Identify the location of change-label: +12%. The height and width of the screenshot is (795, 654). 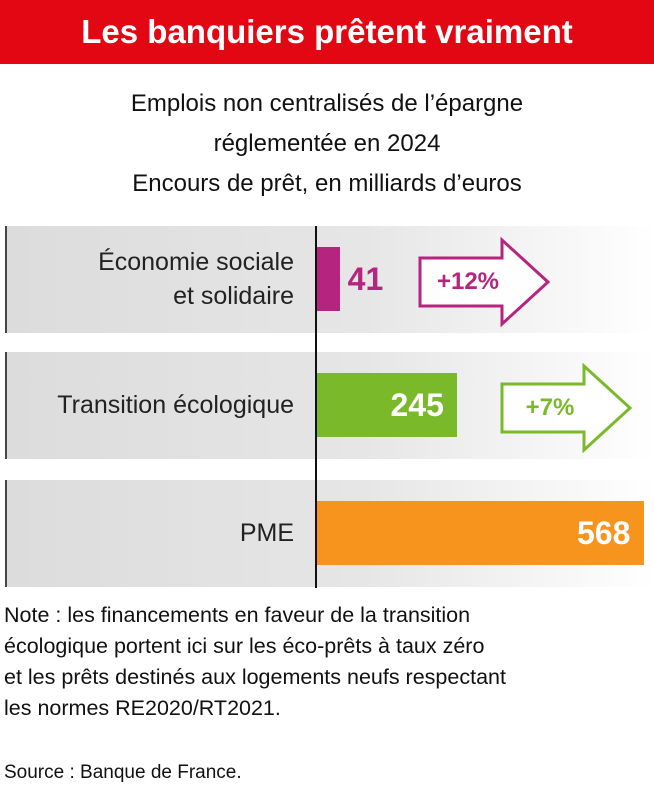
(468, 281).